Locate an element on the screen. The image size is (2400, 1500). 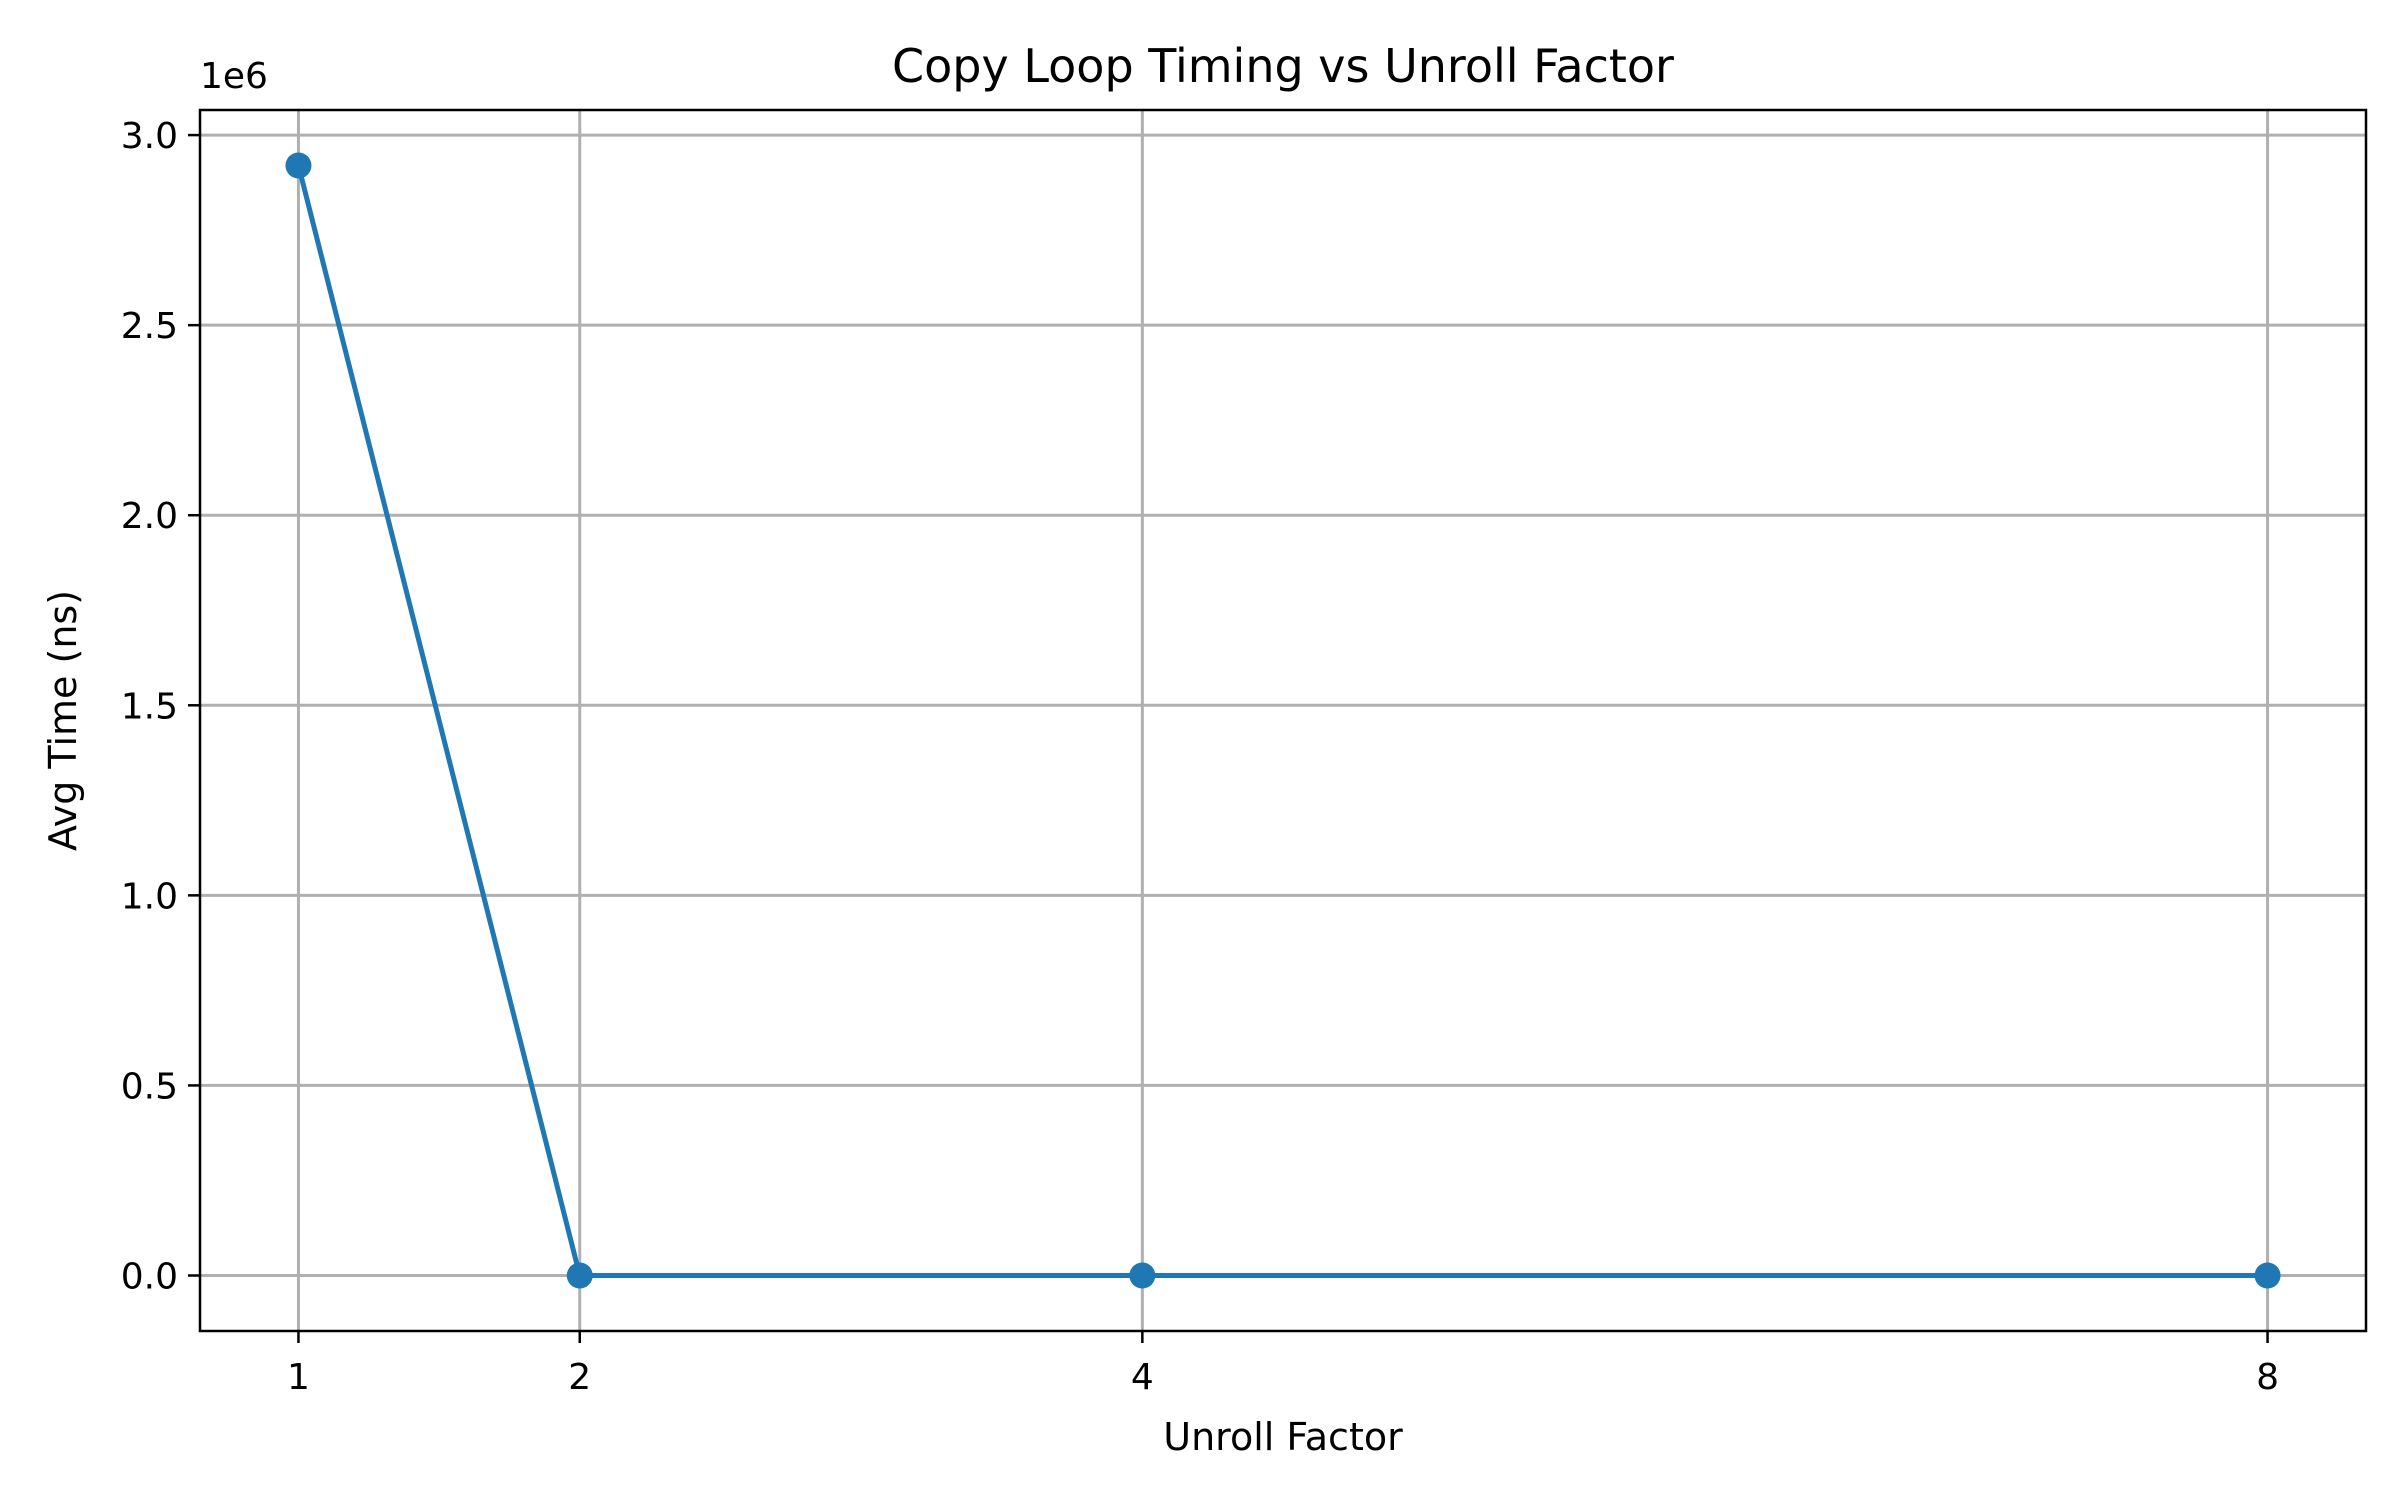
y-tick-label: 1.0 is located at coordinates (149, 896).